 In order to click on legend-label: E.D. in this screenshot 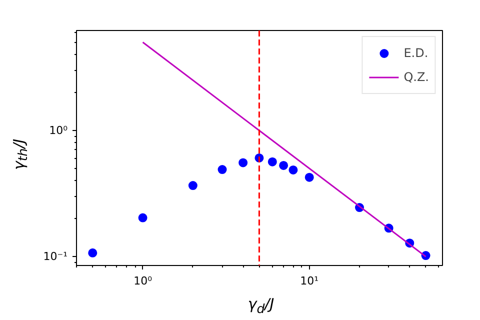, I will do `click(416, 53)`.